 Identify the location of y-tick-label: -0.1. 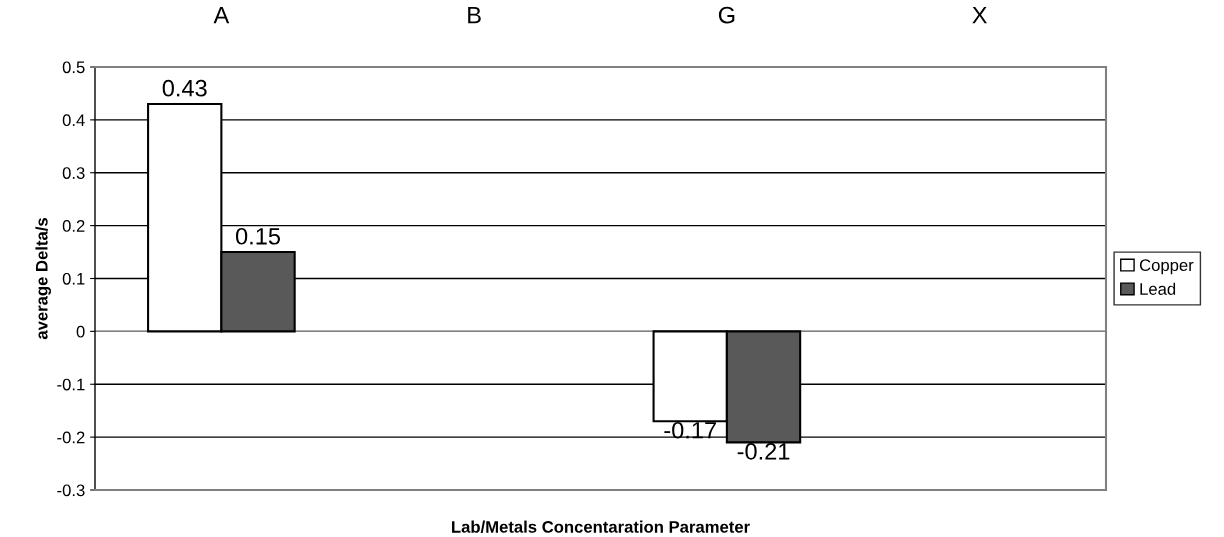
(71, 384).